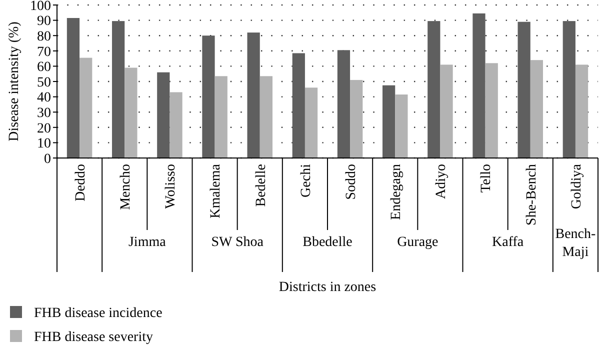 The width and height of the screenshot is (600, 348). Describe the element at coordinates (351, 182) in the screenshot. I see `x-tick-label: Soddo` at that location.